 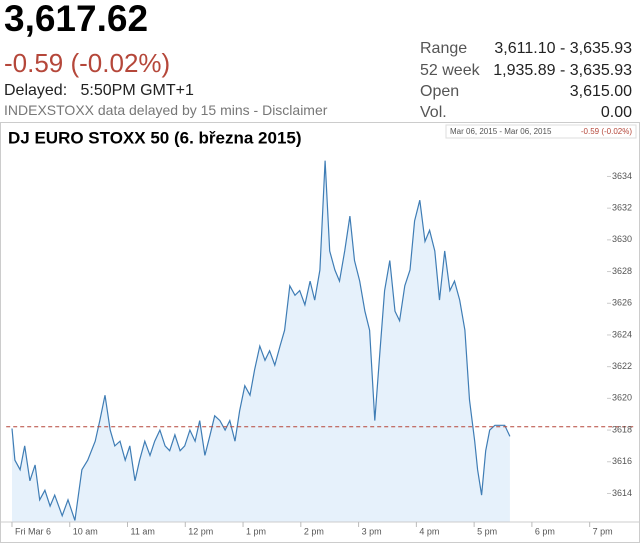 What do you see at coordinates (314, 531) in the screenshot?
I see `x-tick-label: 2 pm` at bounding box center [314, 531].